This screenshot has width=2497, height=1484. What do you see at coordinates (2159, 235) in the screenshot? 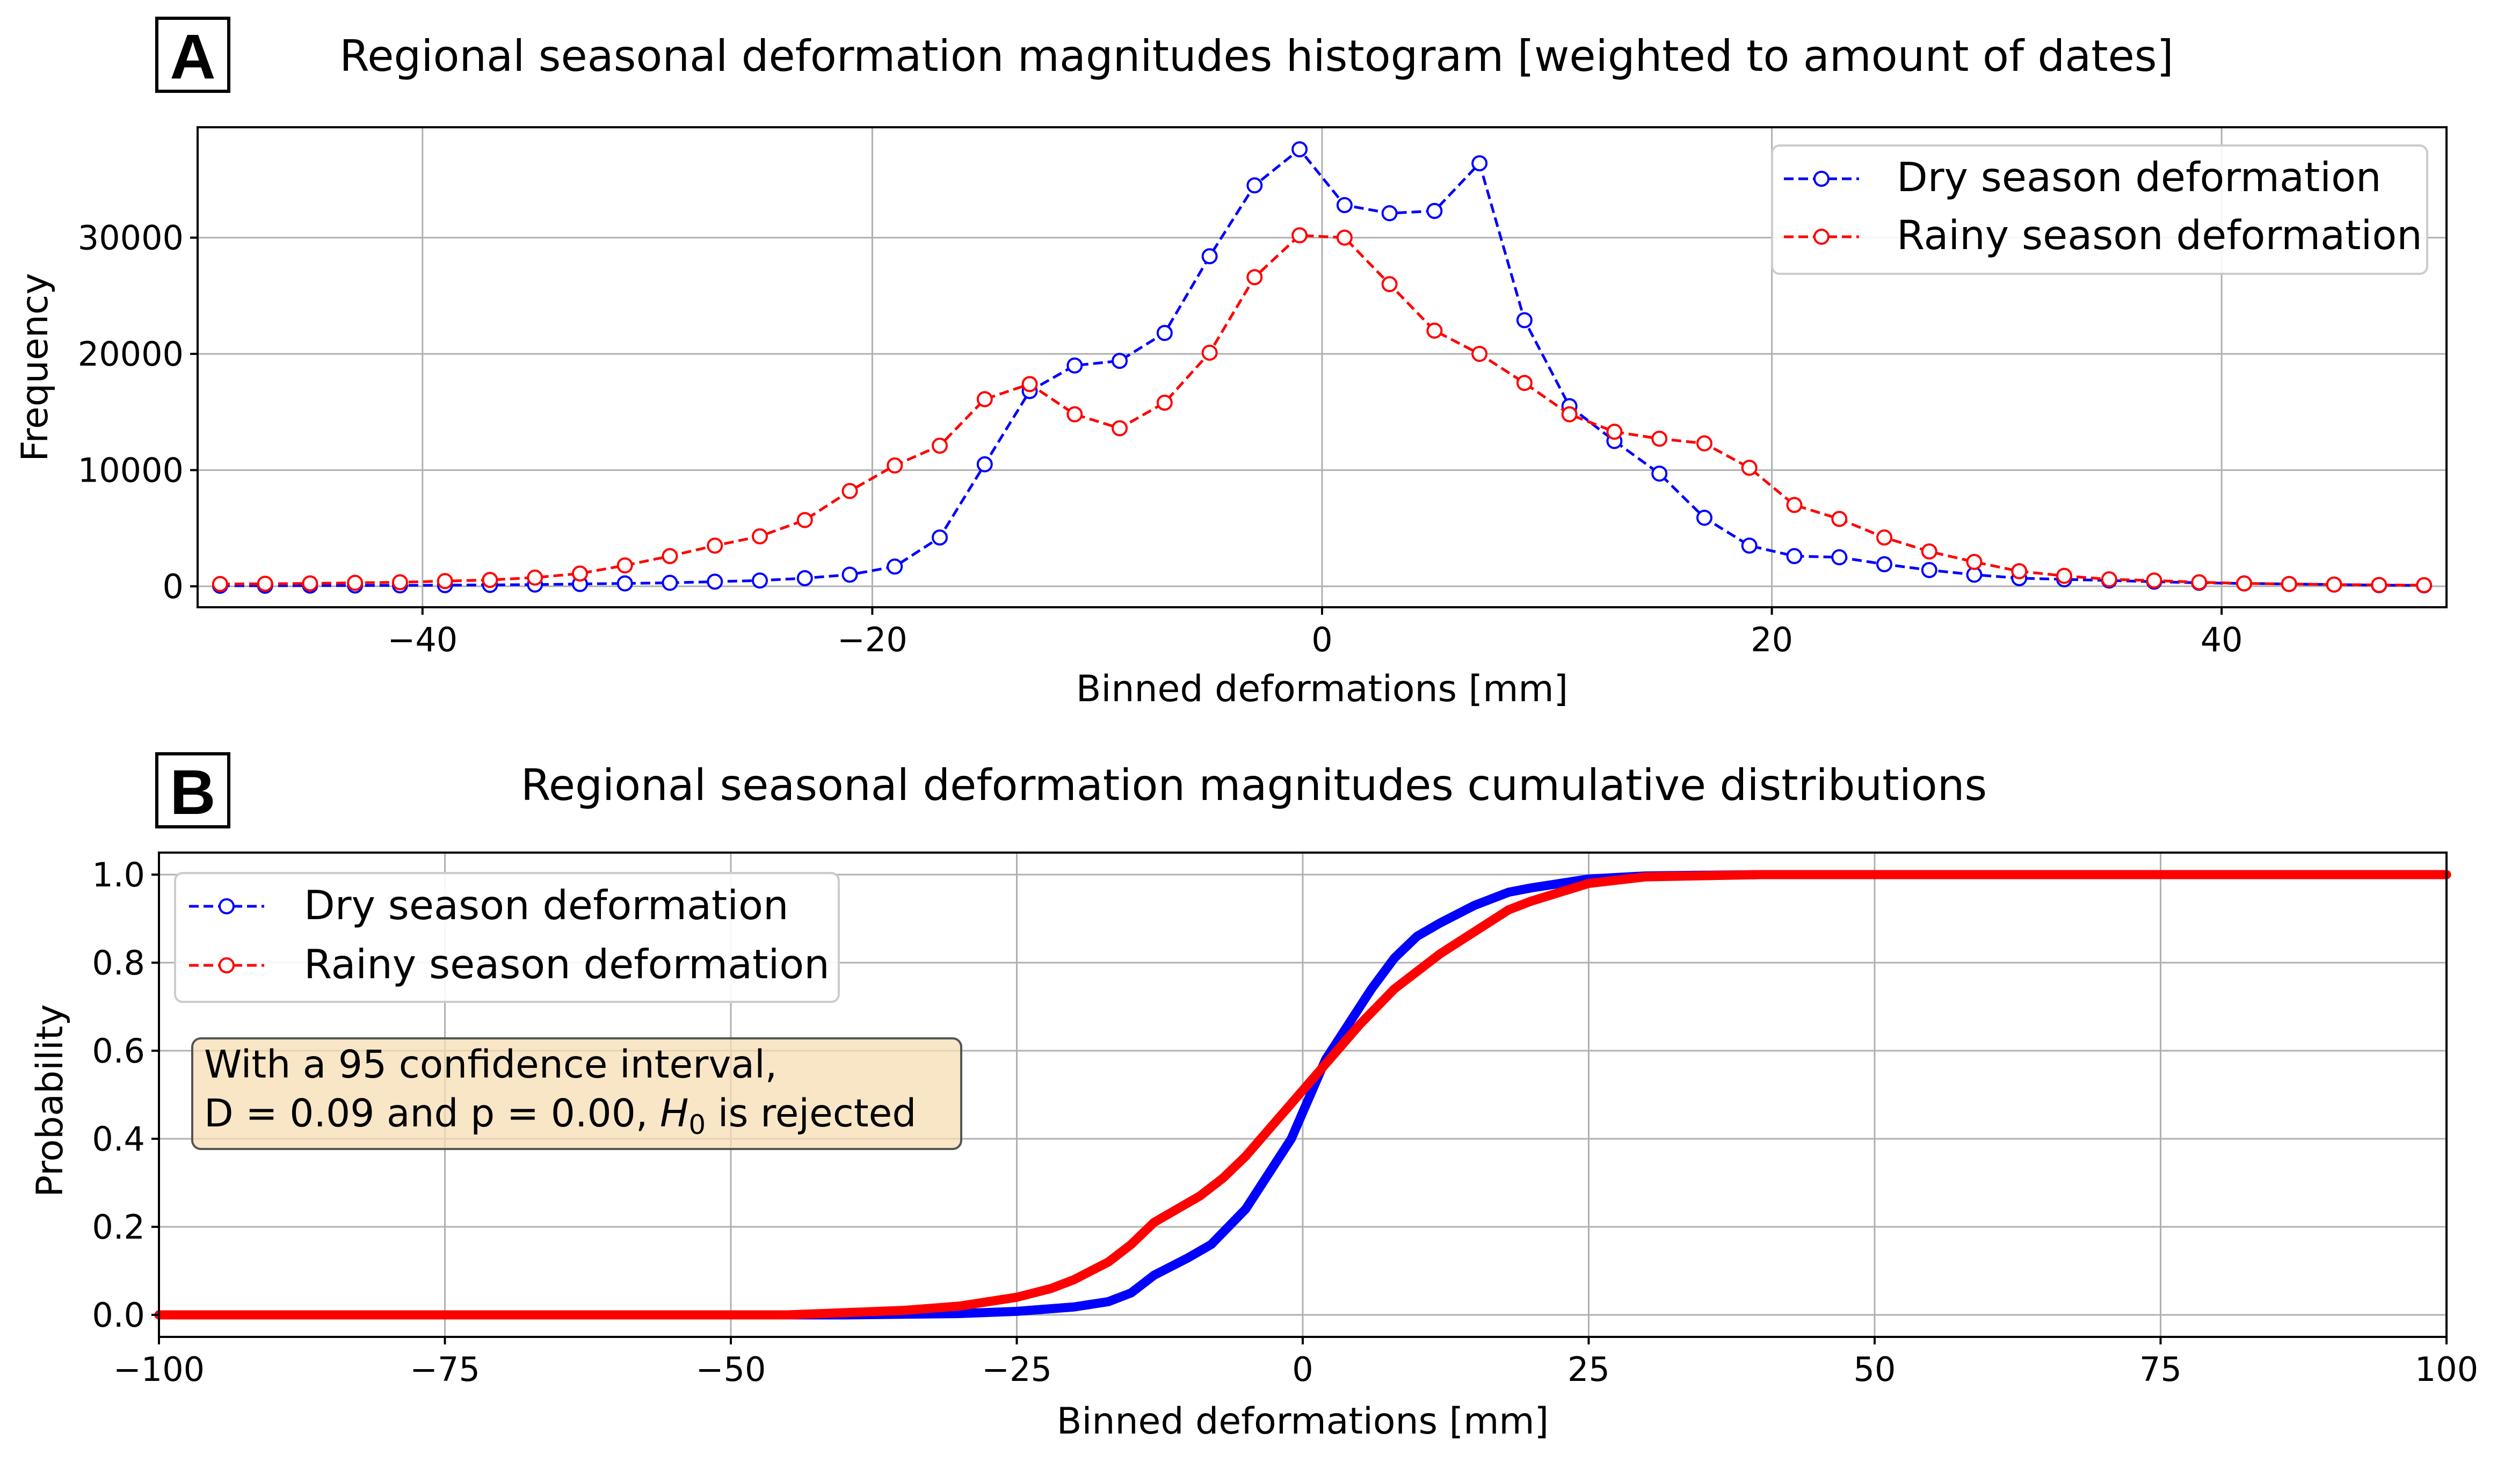
I see `legend-rainy-label: Rainy season deformation` at bounding box center [2159, 235].